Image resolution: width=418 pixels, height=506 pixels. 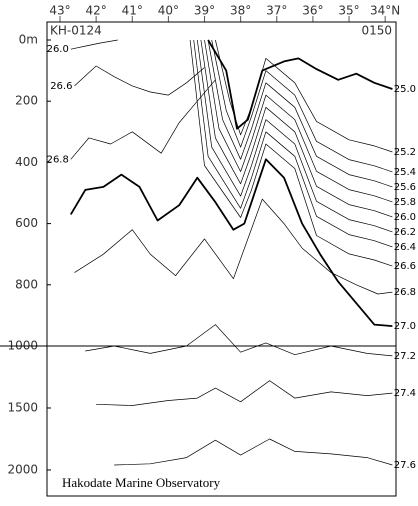 What do you see at coordinates (132, 11) in the screenshot?
I see `x-tick-label: 41°` at bounding box center [132, 11].